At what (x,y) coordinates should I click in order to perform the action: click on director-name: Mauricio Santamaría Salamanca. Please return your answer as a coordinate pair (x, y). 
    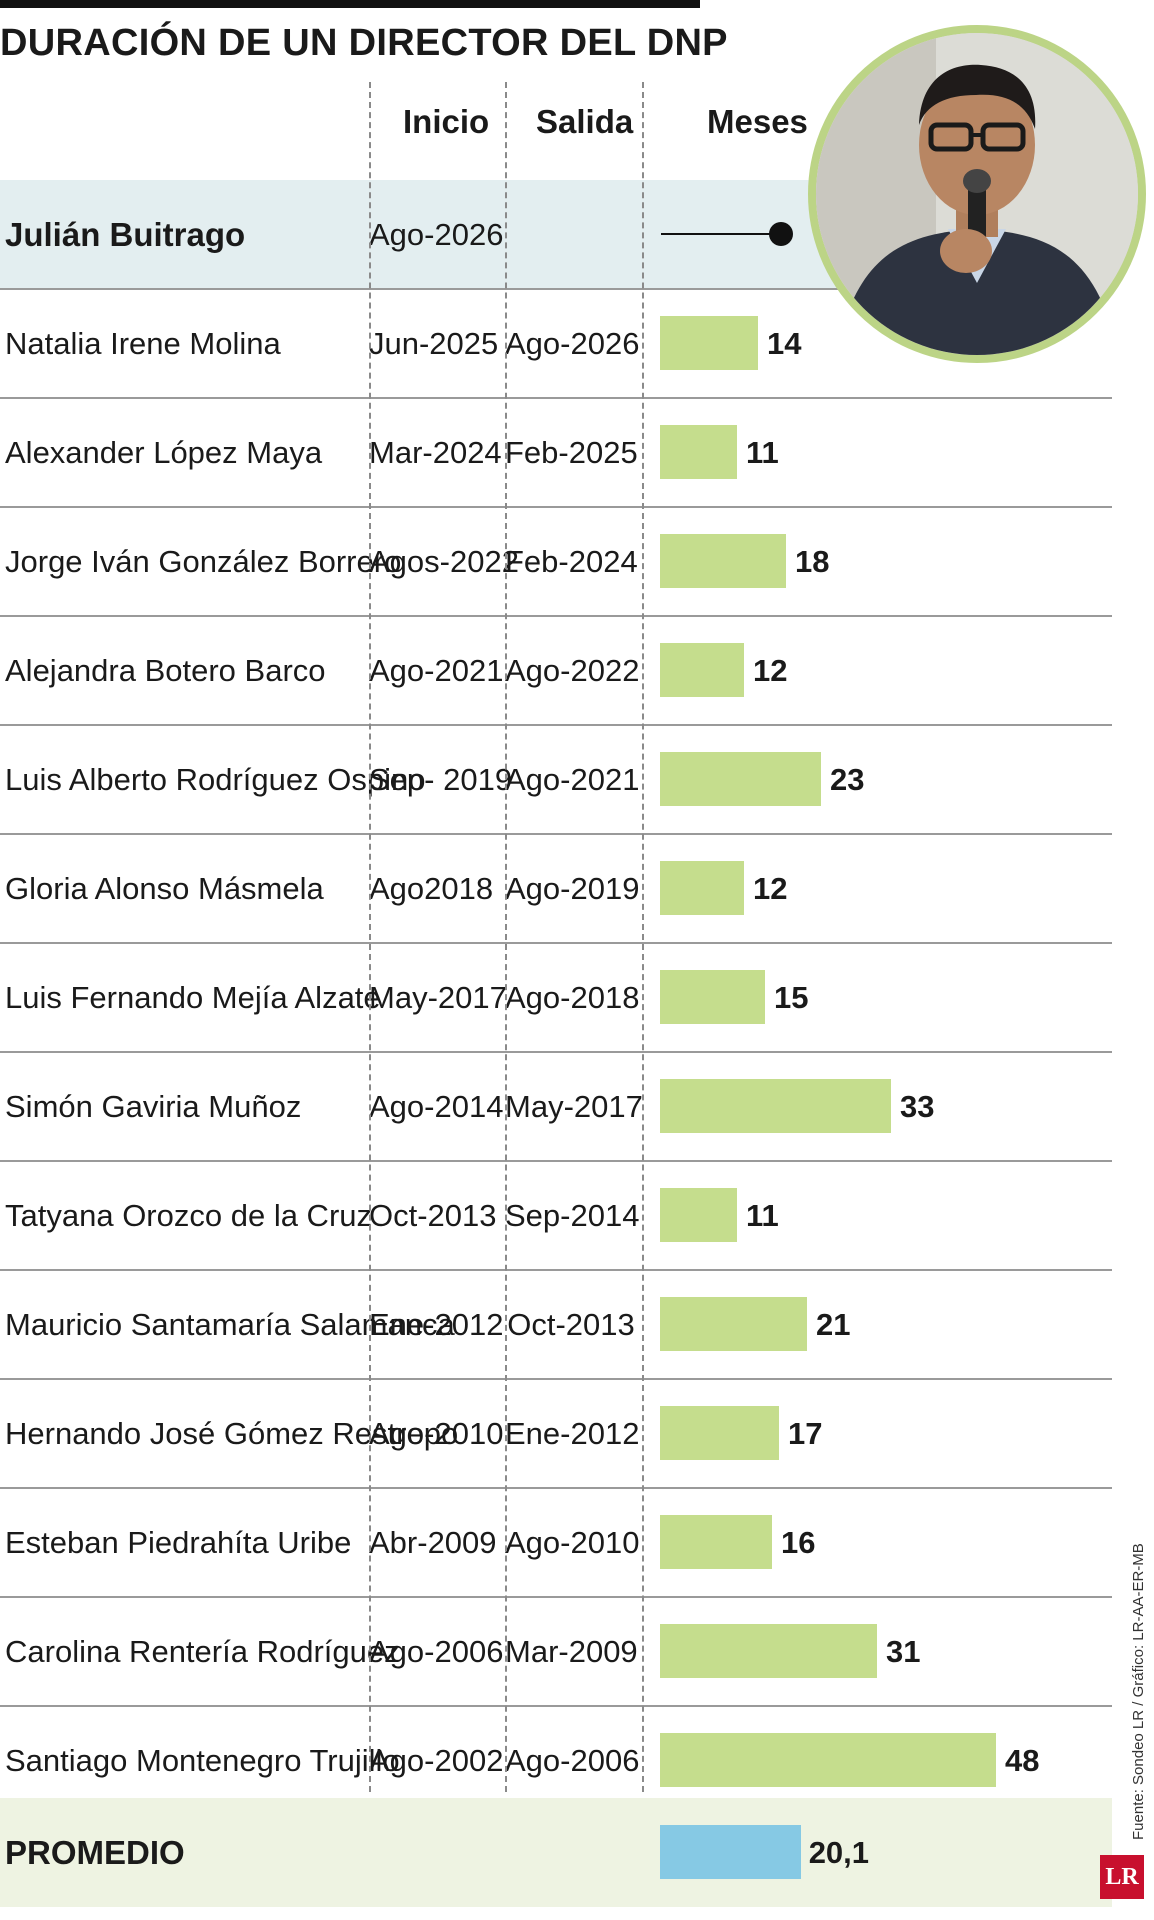
    Looking at the image, I should click on (230, 1324).